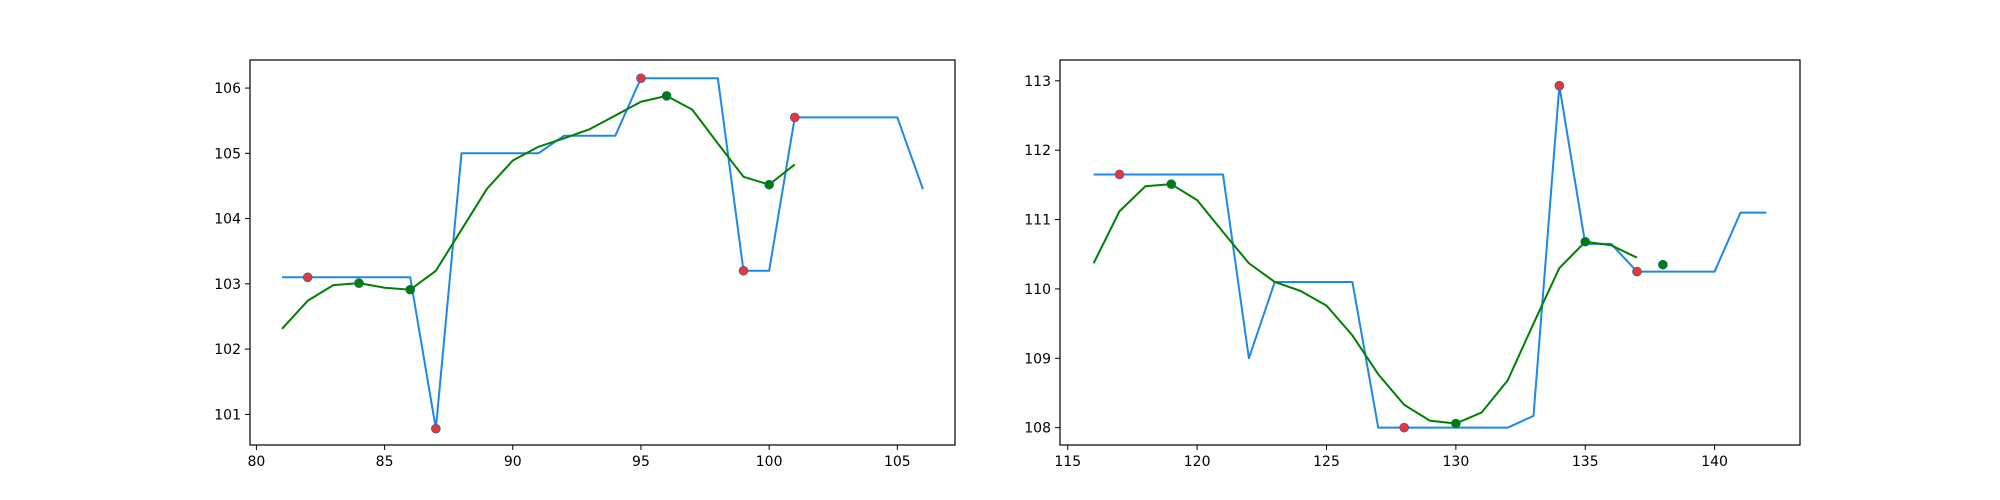  What do you see at coordinates (1326, 462) in the screenshot?
I see `x-tick-label: 125` at bounding box center [1326, 462].